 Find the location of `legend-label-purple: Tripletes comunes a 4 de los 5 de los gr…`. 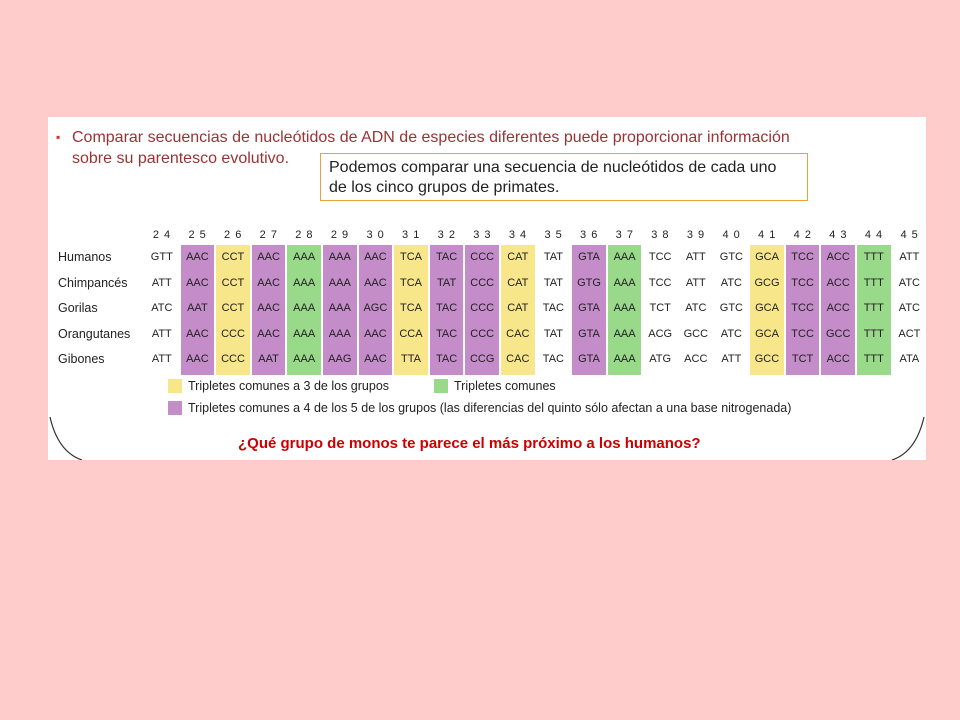

legend-label-purple: Tripletes comunes a 4 de los 5 de los gr… is located at coordinates (490, 408).